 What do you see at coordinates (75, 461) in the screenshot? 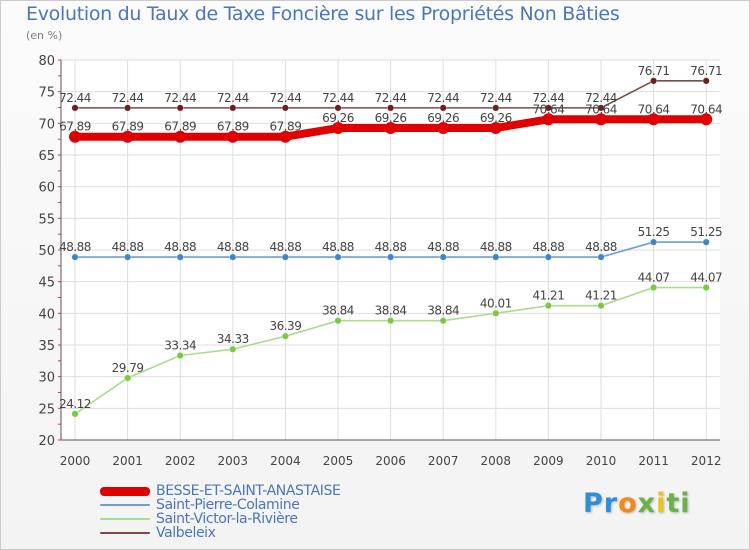
I see `x-tick-label: 2000` at bounding box center [75, 461].